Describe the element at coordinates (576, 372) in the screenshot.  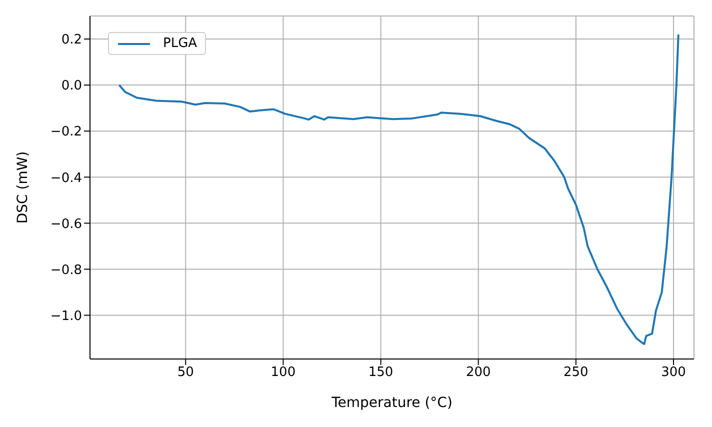
I see `x-tick-label: 250` at that location.